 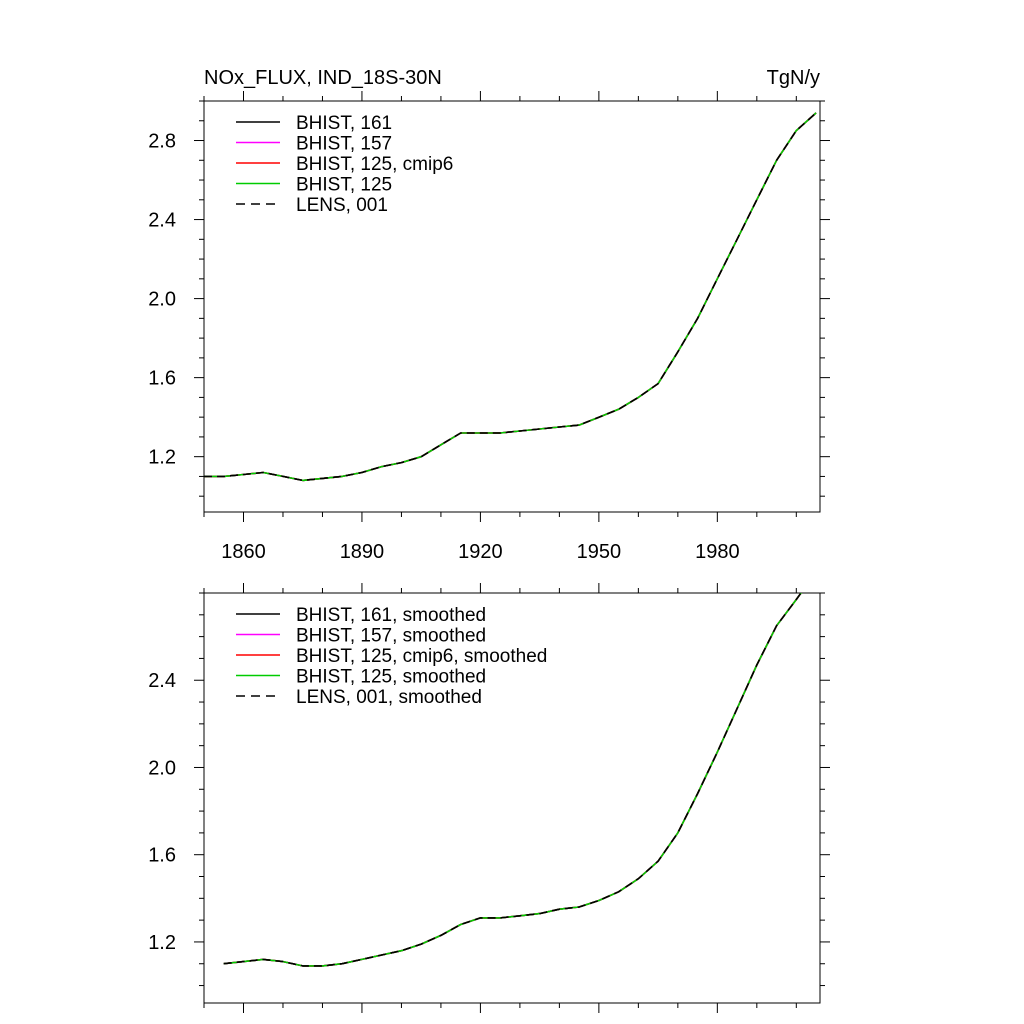 I want to click on legend-label: BHIST, 125, cmip6, so click(x=374, y=164).